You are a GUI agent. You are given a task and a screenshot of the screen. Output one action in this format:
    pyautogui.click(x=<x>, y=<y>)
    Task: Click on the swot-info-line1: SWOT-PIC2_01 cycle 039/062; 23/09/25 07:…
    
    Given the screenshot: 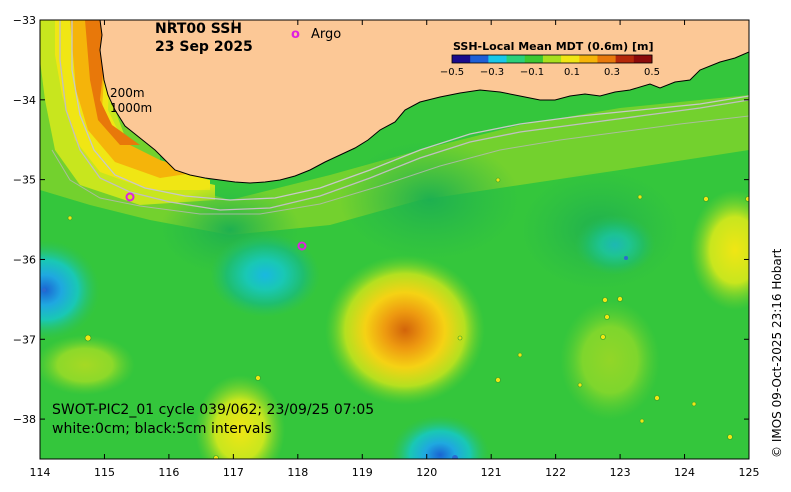 What is the action you would take?
    pyautogui.click(x=213, y=410)
    